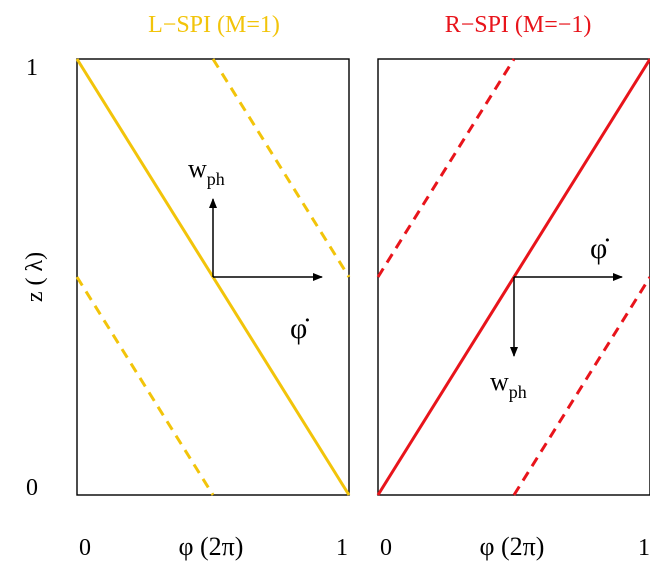  I want to click on left-x-tick-end: 1, so click(342, 548).